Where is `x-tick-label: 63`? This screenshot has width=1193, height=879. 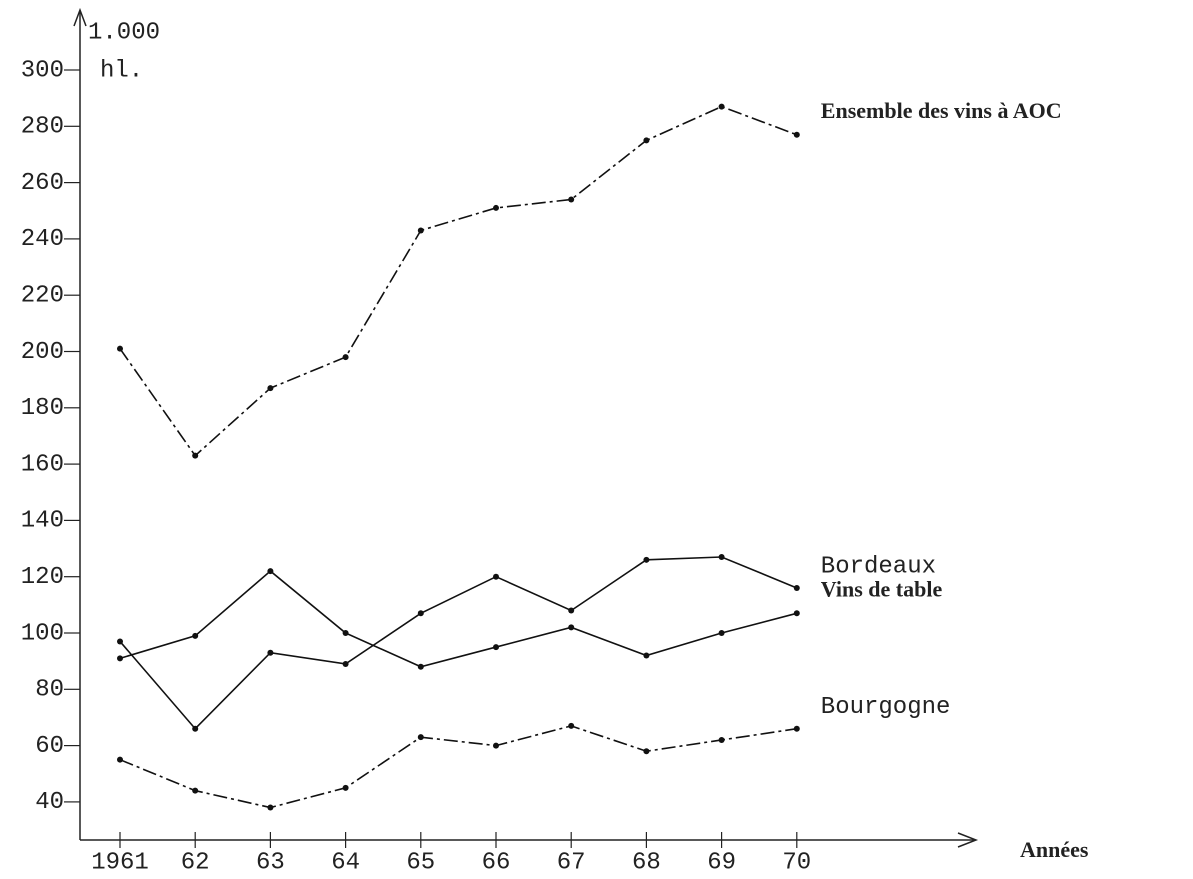 x-tick-label: 63 is located at coordinates (270, 862).